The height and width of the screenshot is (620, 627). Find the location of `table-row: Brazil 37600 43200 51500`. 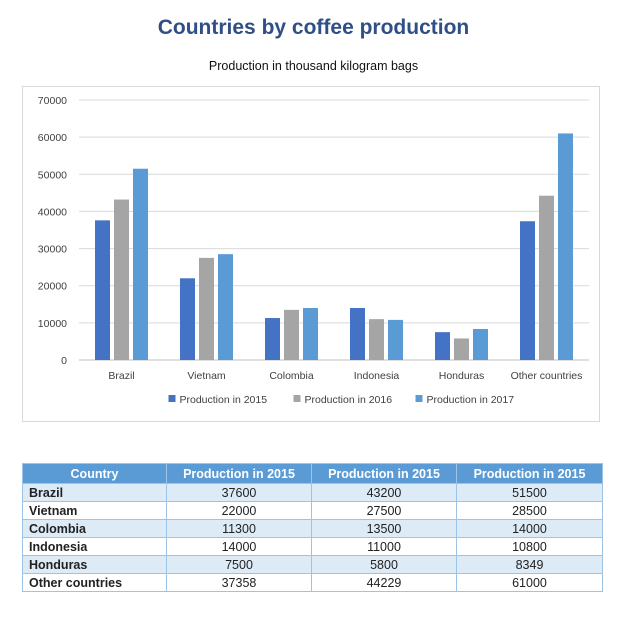

table-row: Brazil 37600 43200 51500 is located at coordinates (312, 492).